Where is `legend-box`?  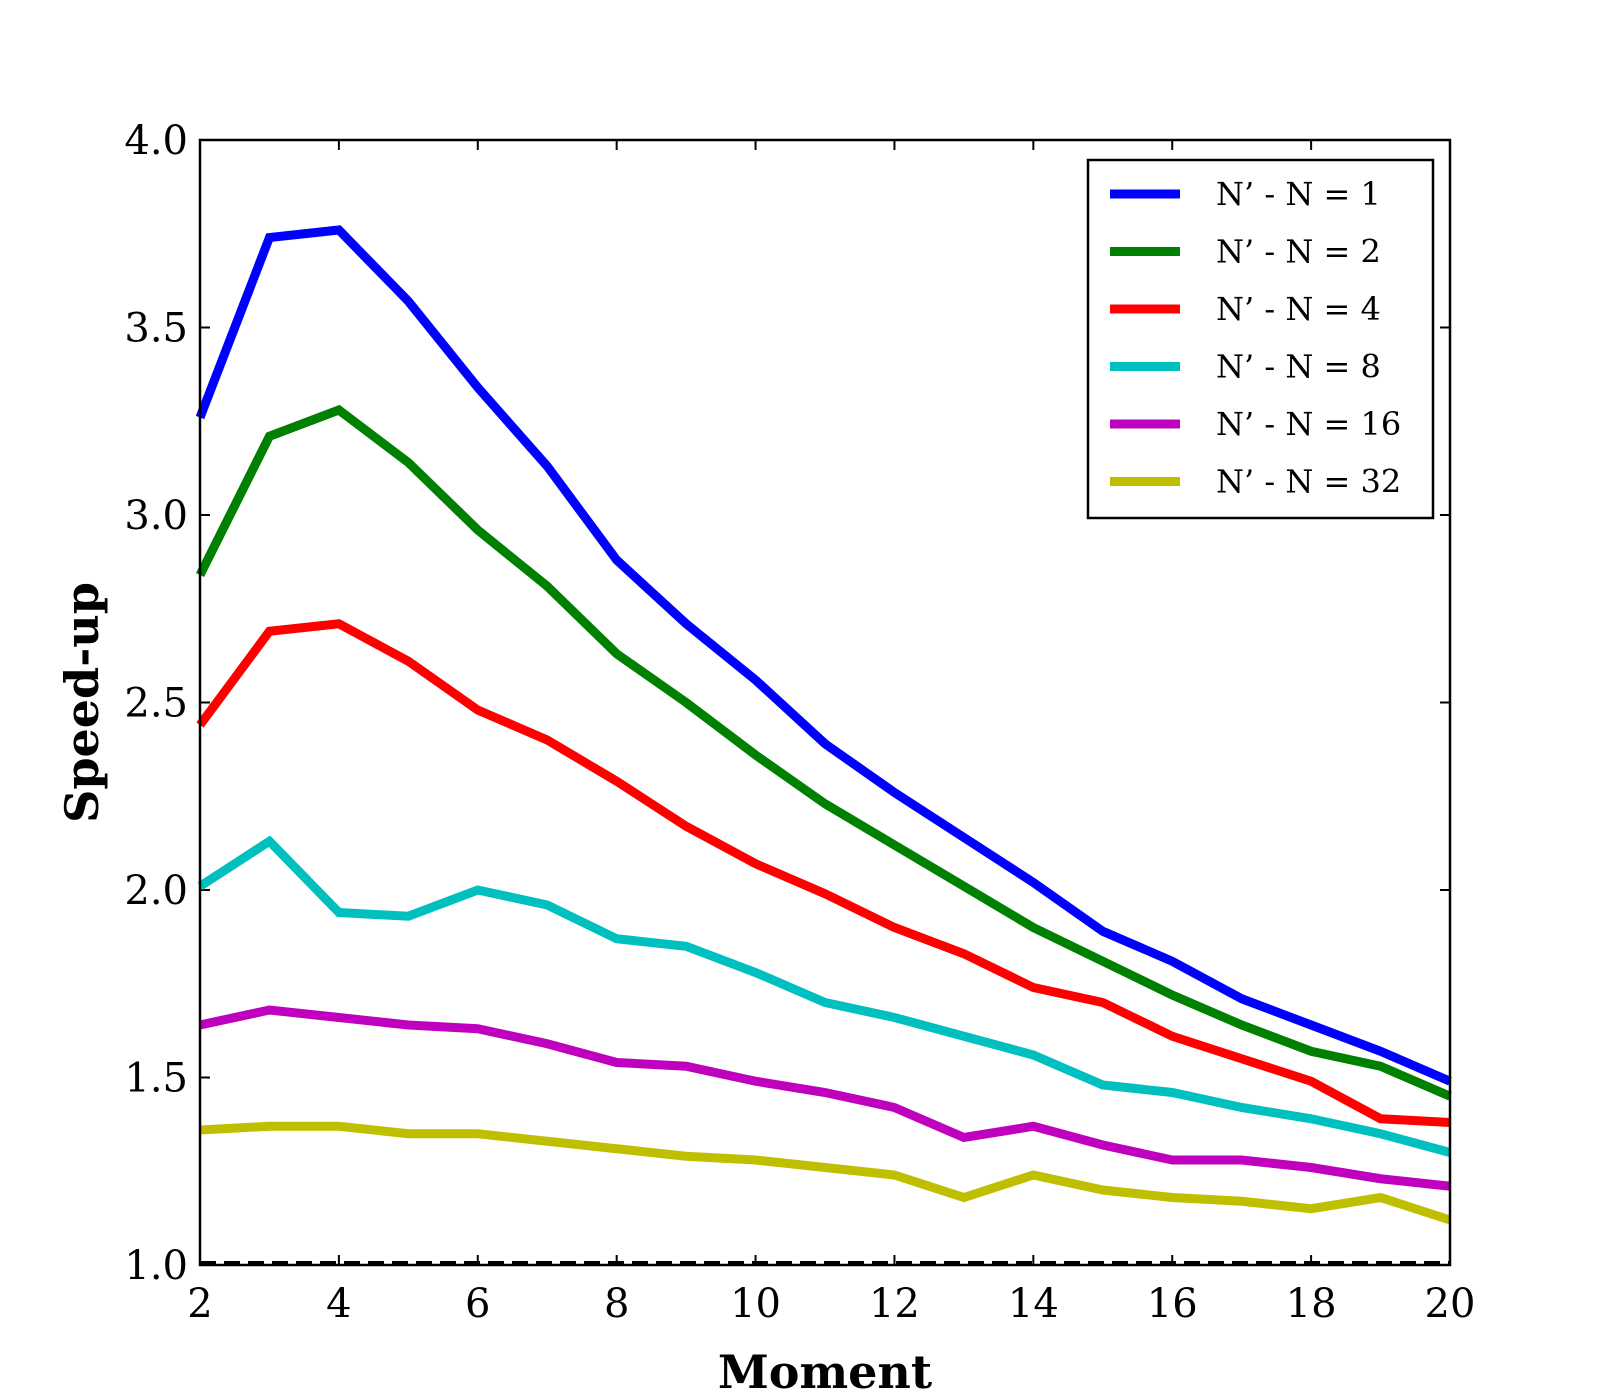 legend-box is located at coordinates (1260, 339).